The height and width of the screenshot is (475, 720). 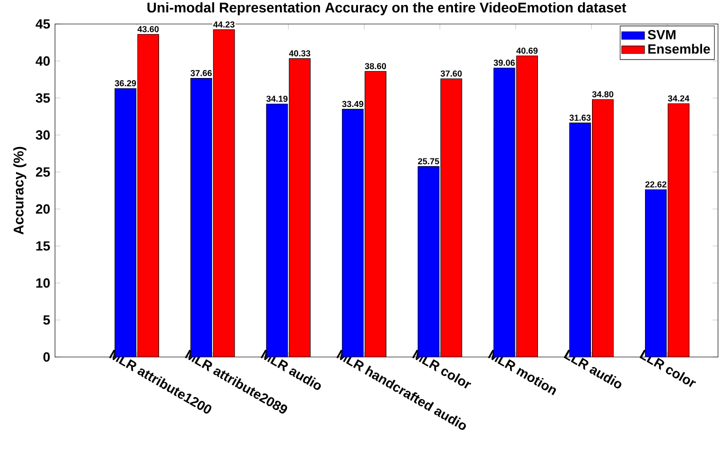 I want to click on data-label: 34.24, so click(x=679, y=98).